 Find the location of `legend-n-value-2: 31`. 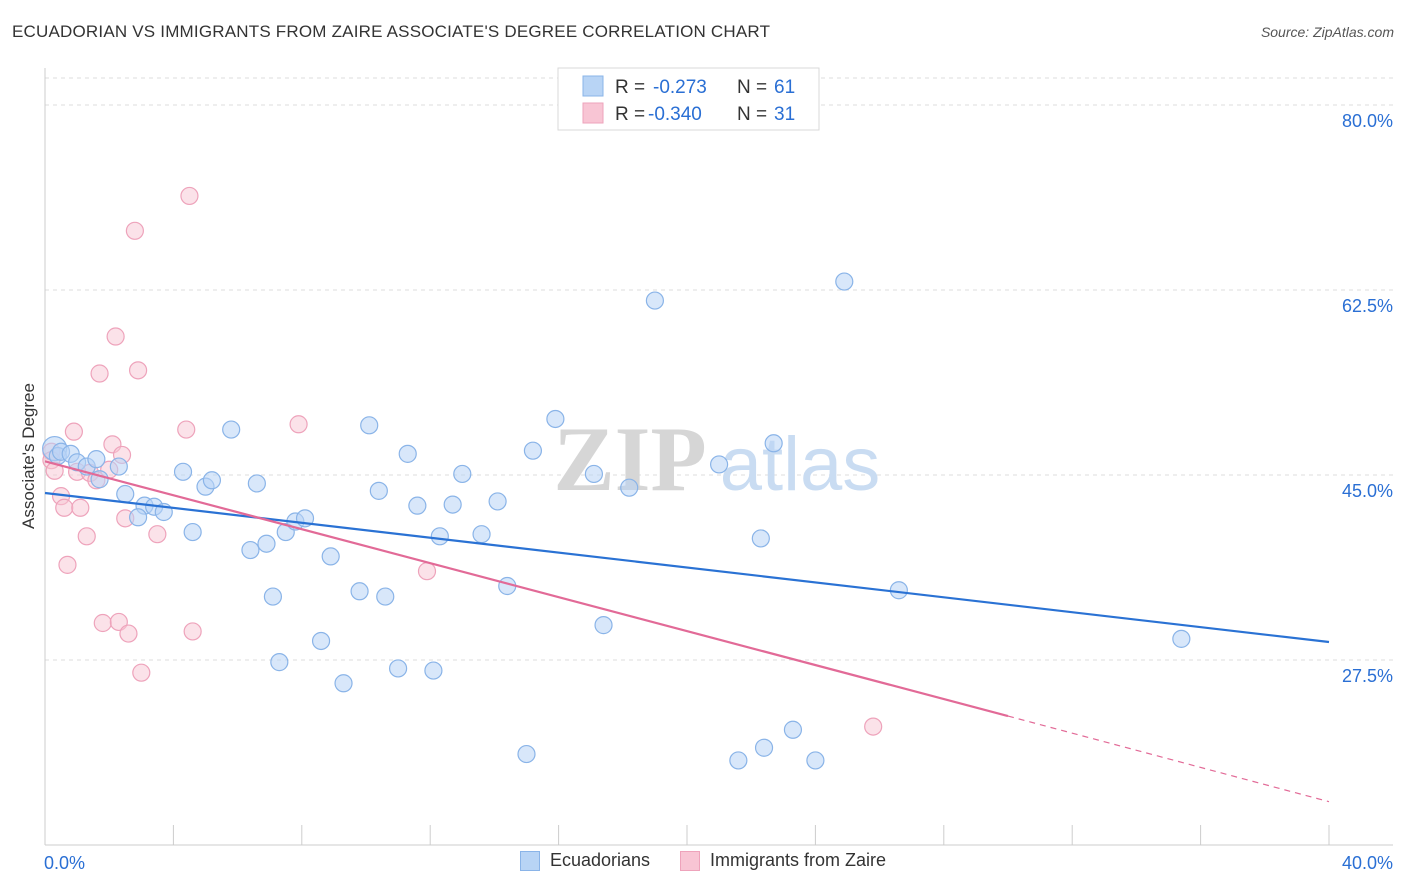

legend-n-value-2: 31 is located at coordinates (784, 114).